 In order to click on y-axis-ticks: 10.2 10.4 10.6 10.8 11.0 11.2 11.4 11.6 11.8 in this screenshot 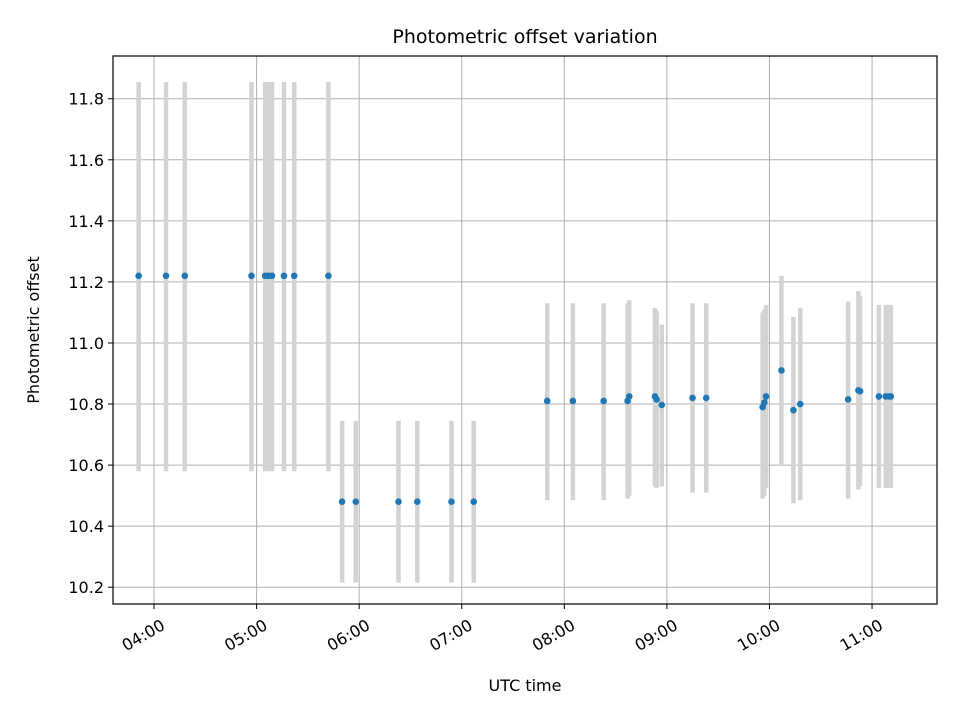, I will do `click(90, 343)`.